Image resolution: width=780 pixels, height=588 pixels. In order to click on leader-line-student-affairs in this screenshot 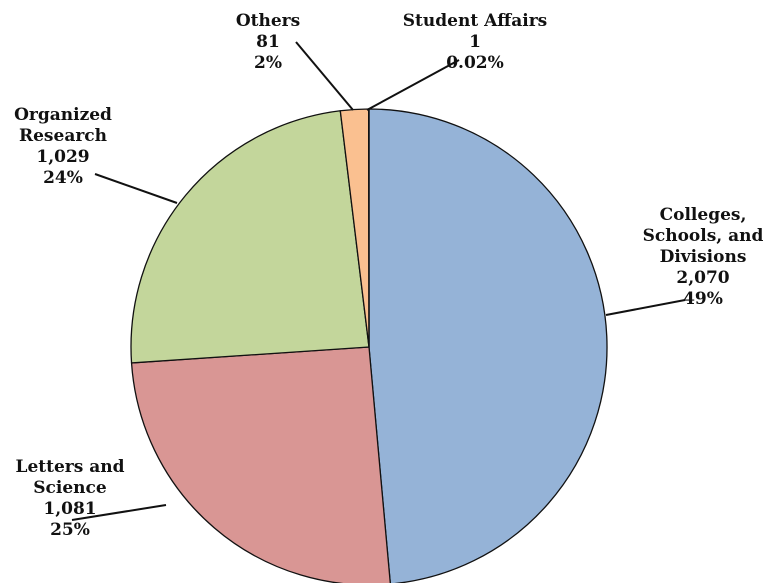, I will do `click(413, 85)`.